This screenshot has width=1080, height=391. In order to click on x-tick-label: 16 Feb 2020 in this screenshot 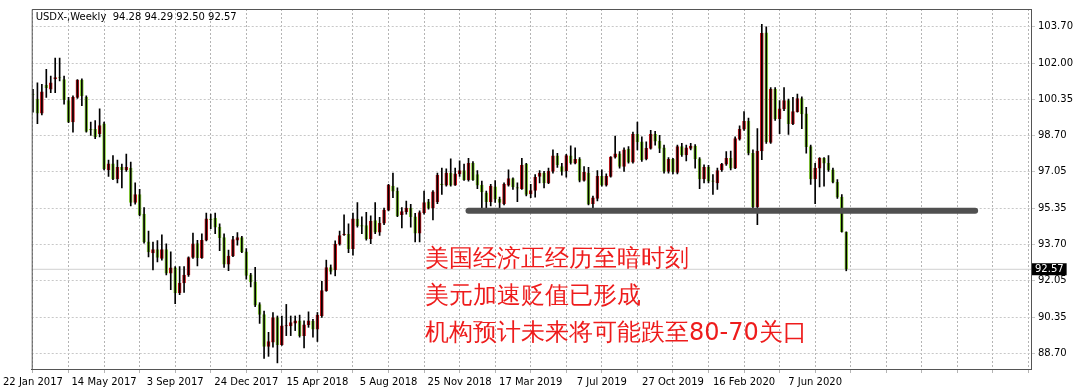, I will do `click(744, 381)`.